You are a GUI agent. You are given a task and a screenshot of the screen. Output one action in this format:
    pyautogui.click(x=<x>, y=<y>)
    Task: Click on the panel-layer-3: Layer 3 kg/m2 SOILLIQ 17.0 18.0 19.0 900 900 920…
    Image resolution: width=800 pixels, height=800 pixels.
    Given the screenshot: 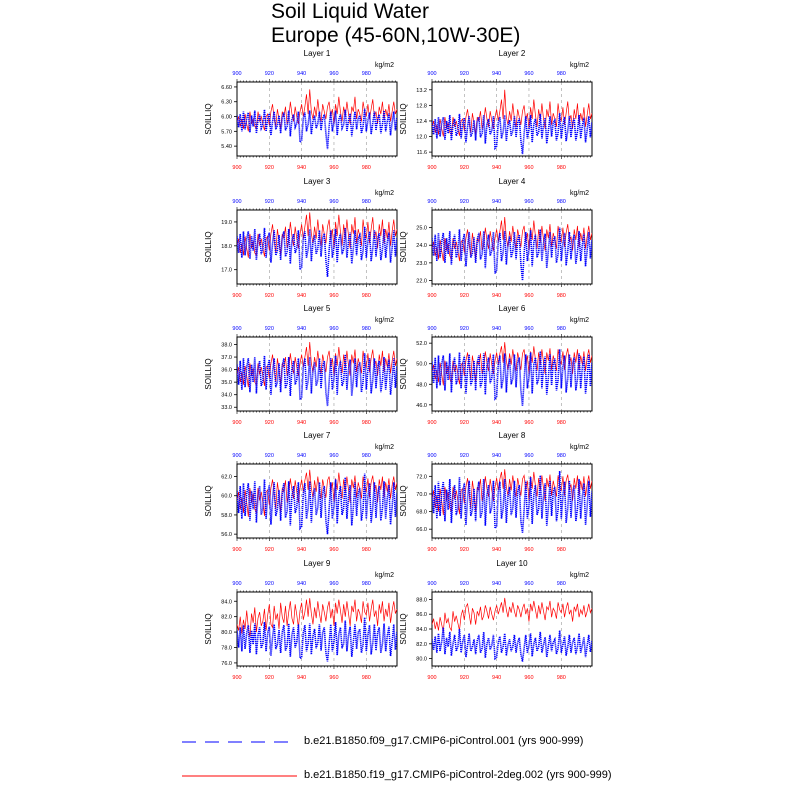 What is the action you would take?
    pyautogui.click(x=301, y=238)
    